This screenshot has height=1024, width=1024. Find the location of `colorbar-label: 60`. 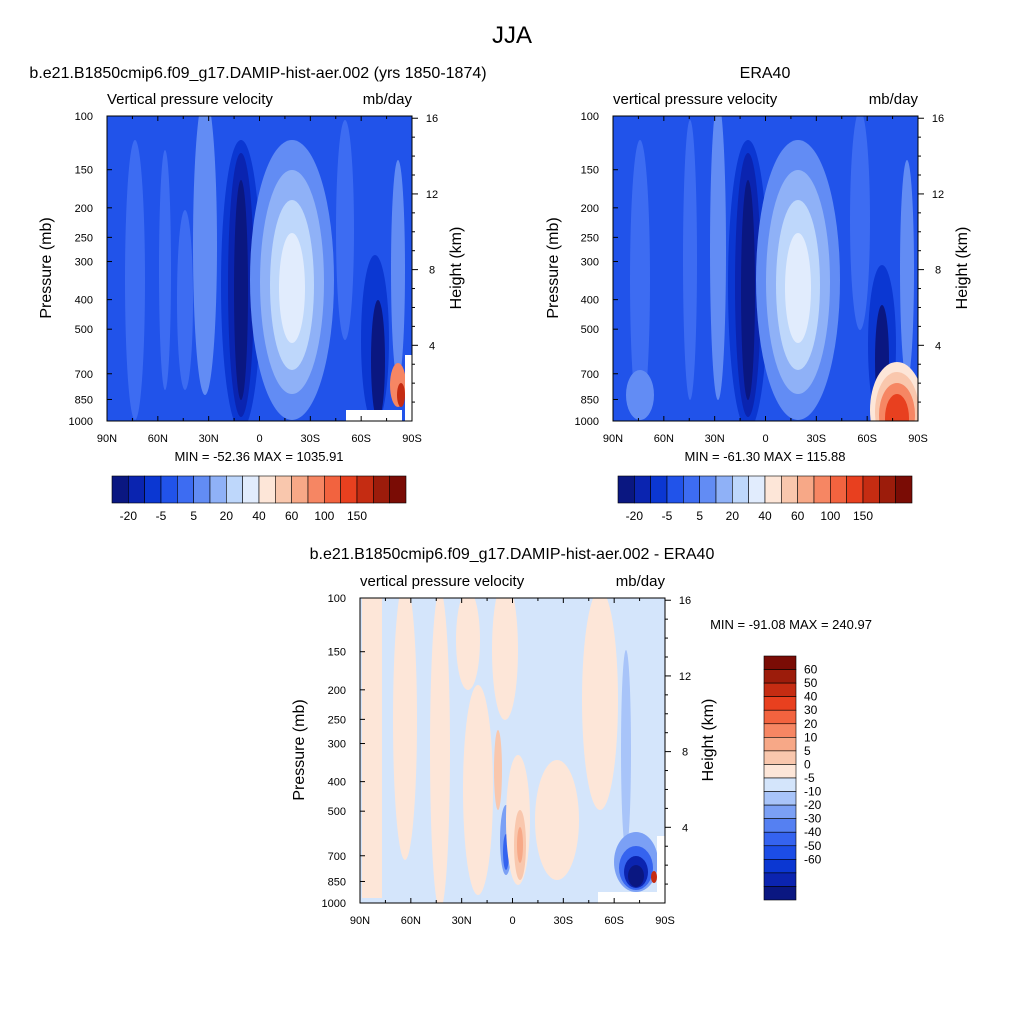

colorbar-label: 60 is located at coordinates (811, 670).